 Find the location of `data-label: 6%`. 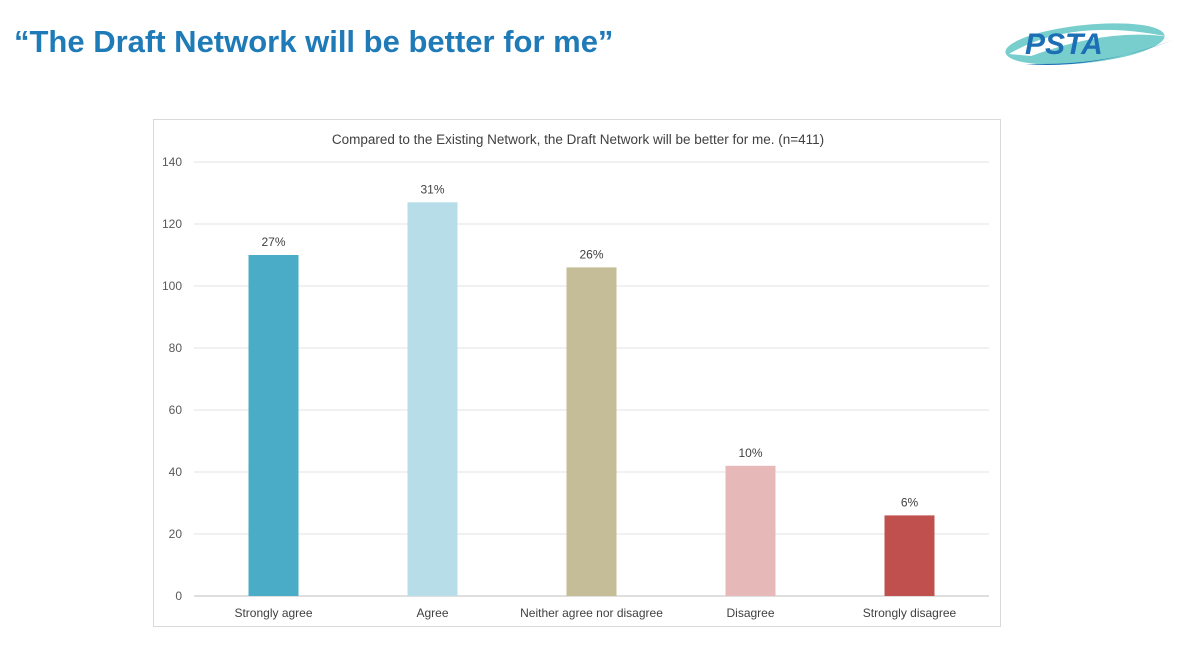

data-label: 6% is located at coordinates (910, 502).